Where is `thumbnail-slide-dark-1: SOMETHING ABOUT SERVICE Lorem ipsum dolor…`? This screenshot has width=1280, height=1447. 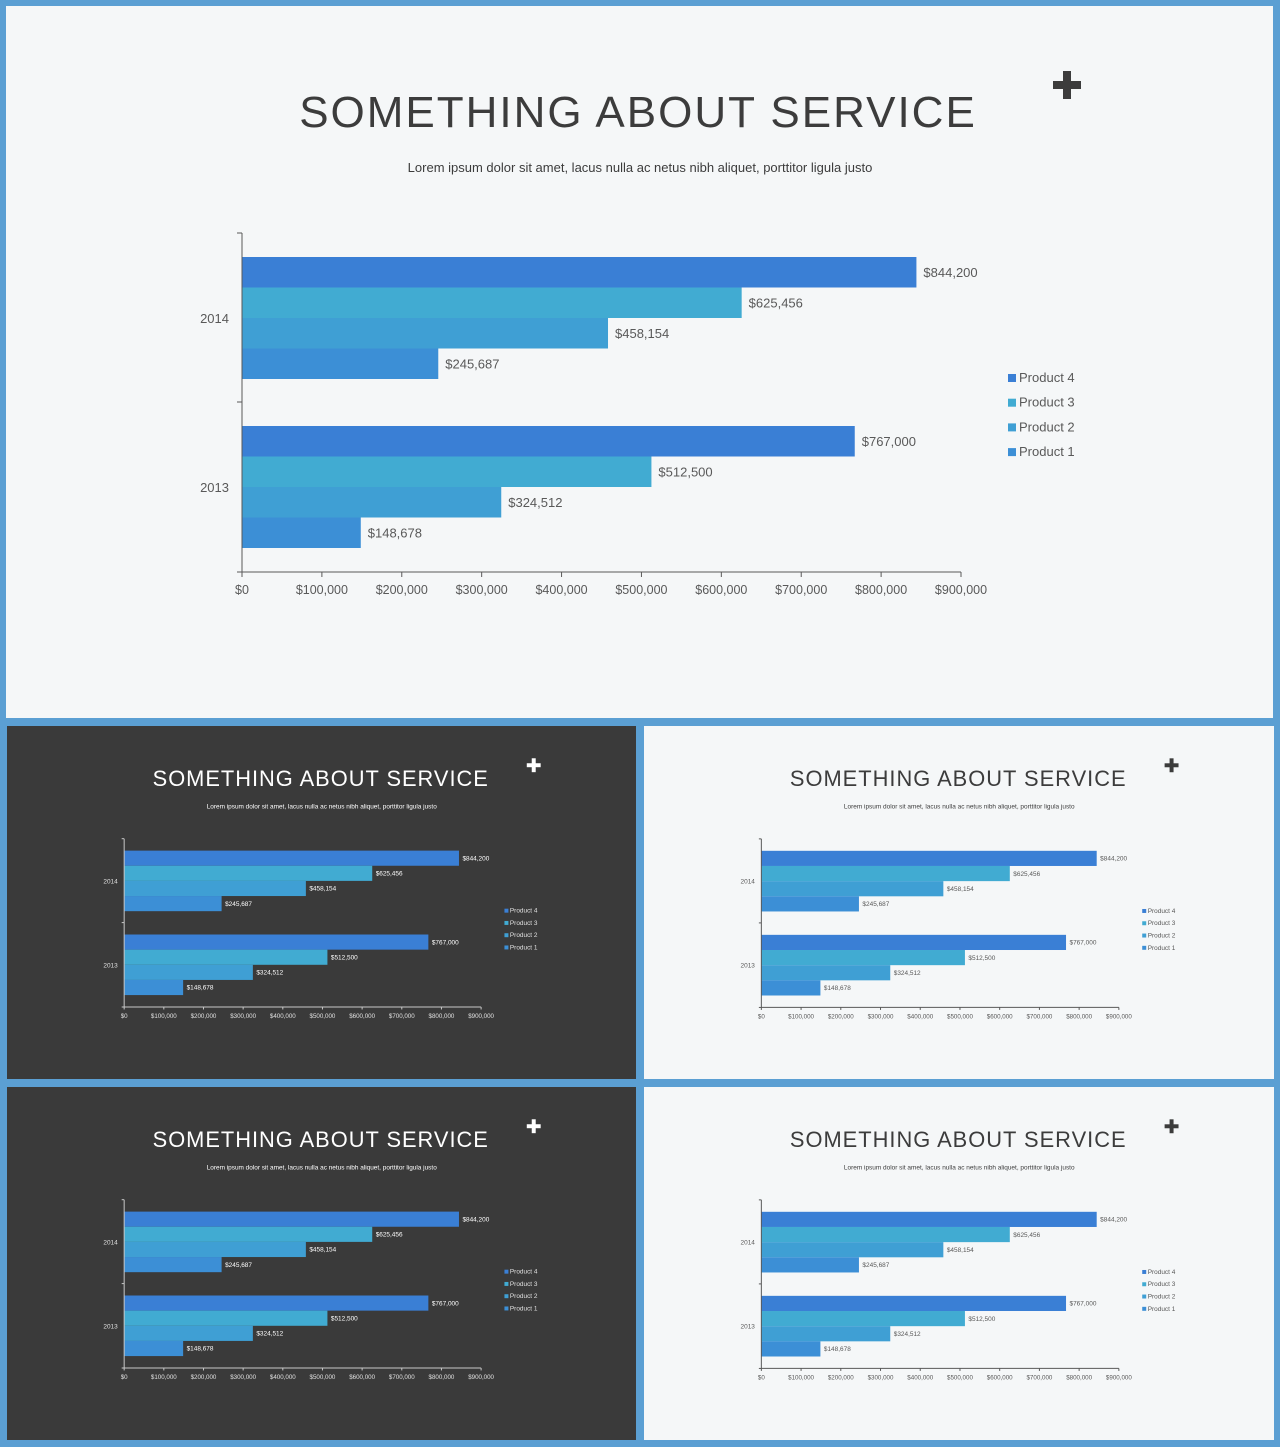
thumbnail-slide-dark-1: SOMETHING ABOUT SERVICE Lorem ipsum dolor… is located at coordinates (321, 902).